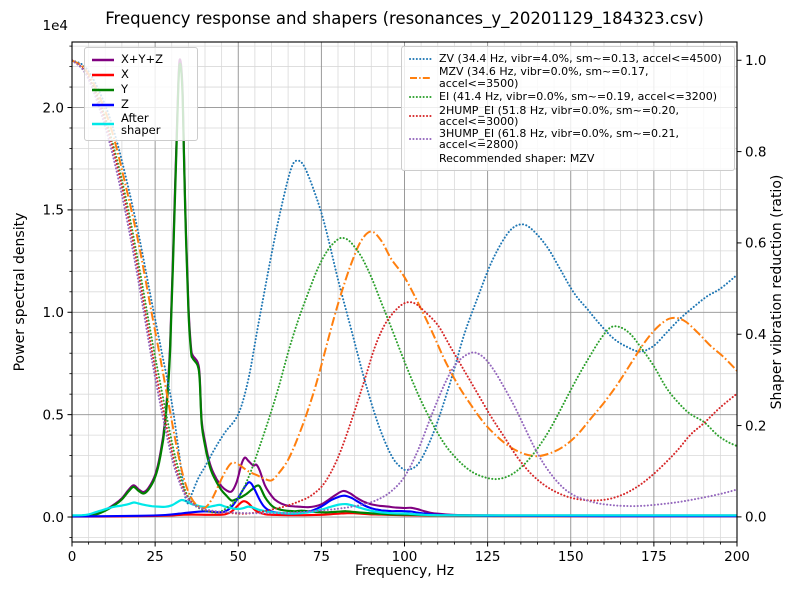  What do you see at coordinates (737, 557) in the screenshot?
I see `x-tick-label: 200` at bounding box center [737, 557].